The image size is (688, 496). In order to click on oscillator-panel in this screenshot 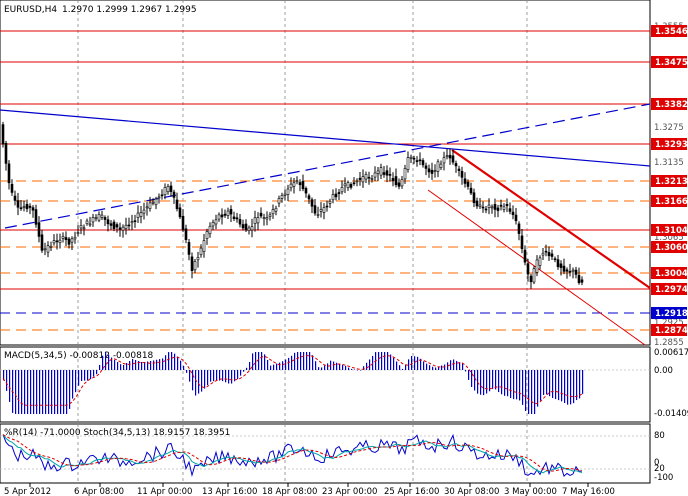, I will do `click(325, 453)`.